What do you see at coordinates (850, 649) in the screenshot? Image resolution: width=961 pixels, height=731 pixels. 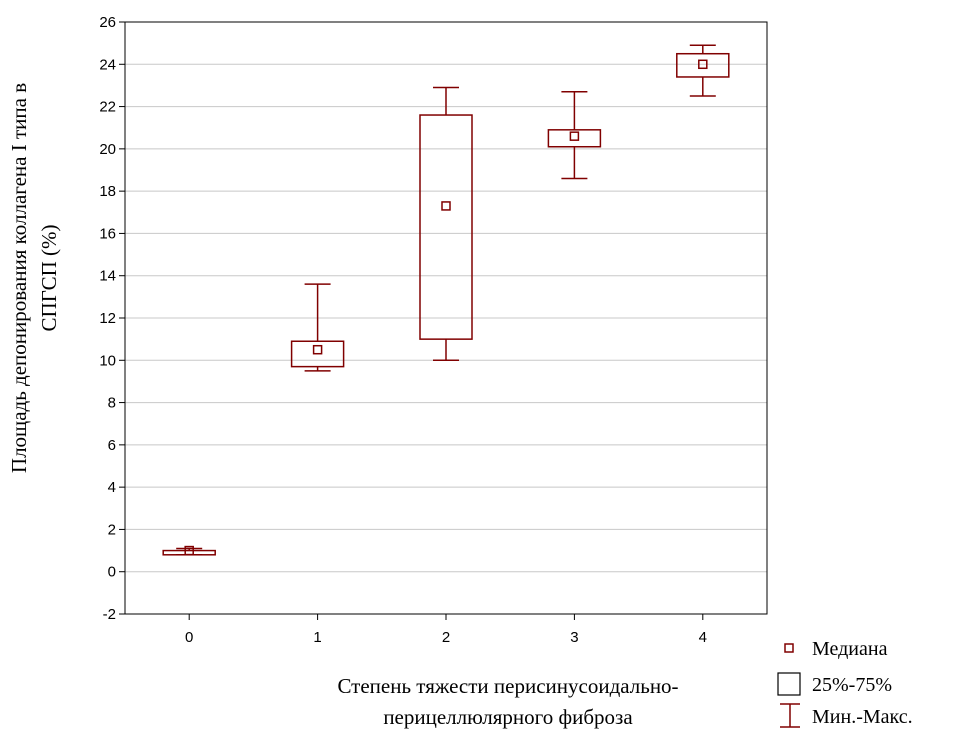 I see `legend-median-label: Медиана` at bounding box center [850, 649].